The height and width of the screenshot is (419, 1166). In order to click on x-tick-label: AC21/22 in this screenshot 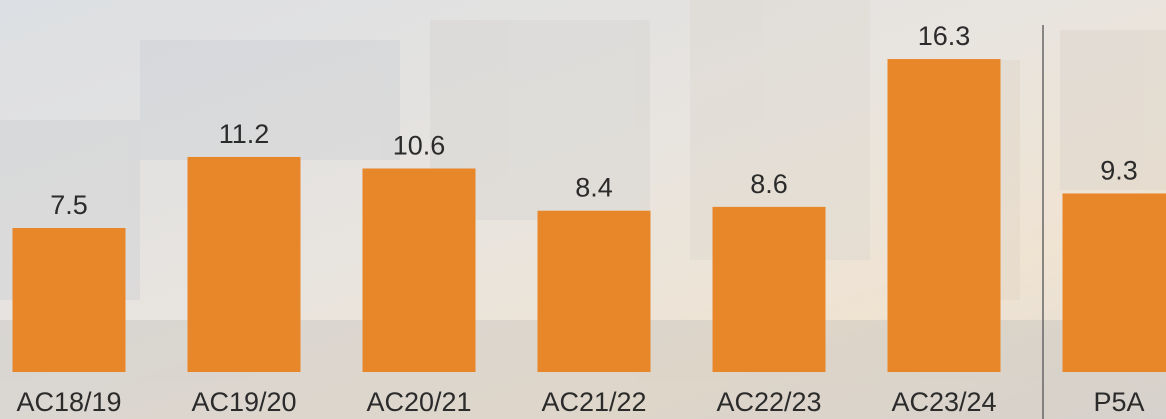, I will do `click(593, 402)`.